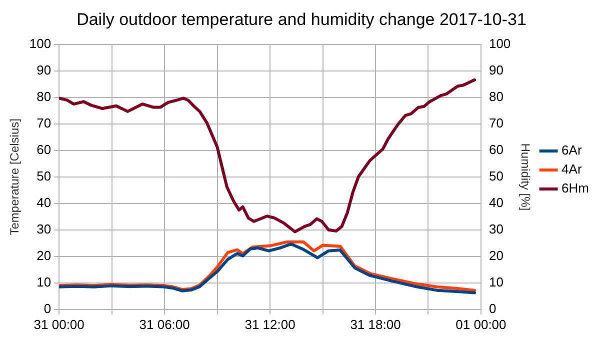 Image resolution: width=605 pixels, height=340 pixels. I want to click on legend-label: 6Ar, so click(572, 150).